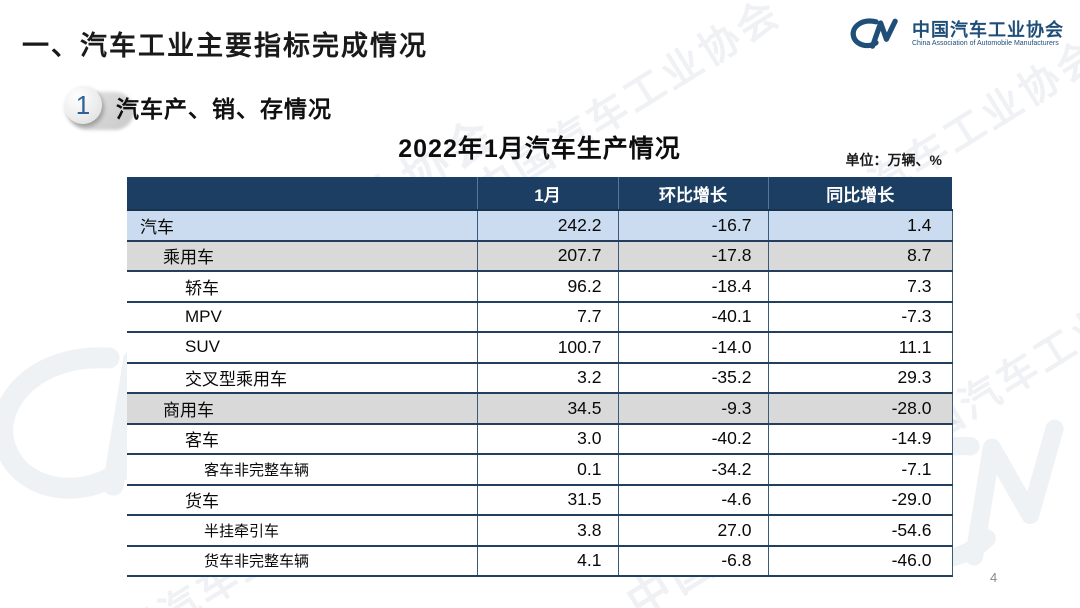 The image size is (1080, 608). Describe the element at coordinates (994, 577) in the screenshot. I see `page-number: 4` at that location.